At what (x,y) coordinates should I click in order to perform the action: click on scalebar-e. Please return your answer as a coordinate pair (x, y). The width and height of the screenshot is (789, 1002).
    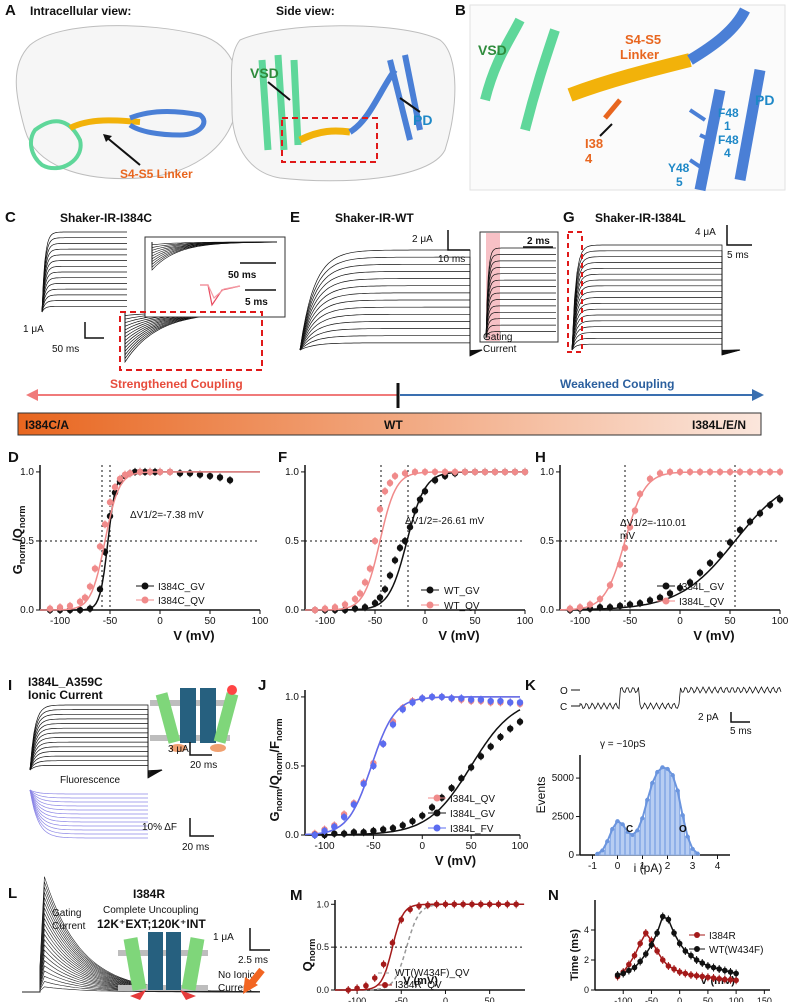
    Looking at the image, I should click on (458, 240).